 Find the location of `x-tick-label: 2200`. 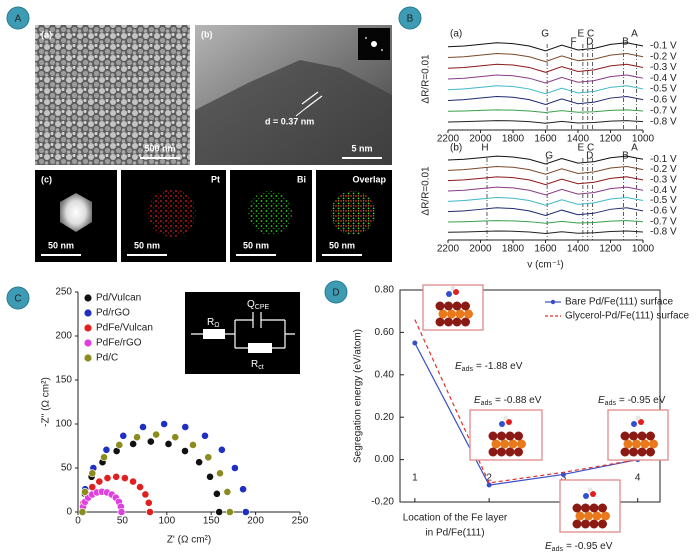

x-tick-label: 2200 is located at coordinates (448, 139).